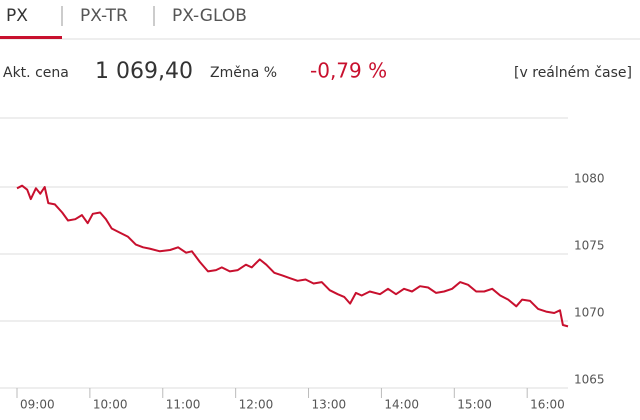 The image size is (640, 420). What do you see at coordinates (144, 71) in the screenshot?
I see `price: 1 069,40` at bounding box center [144, 71].